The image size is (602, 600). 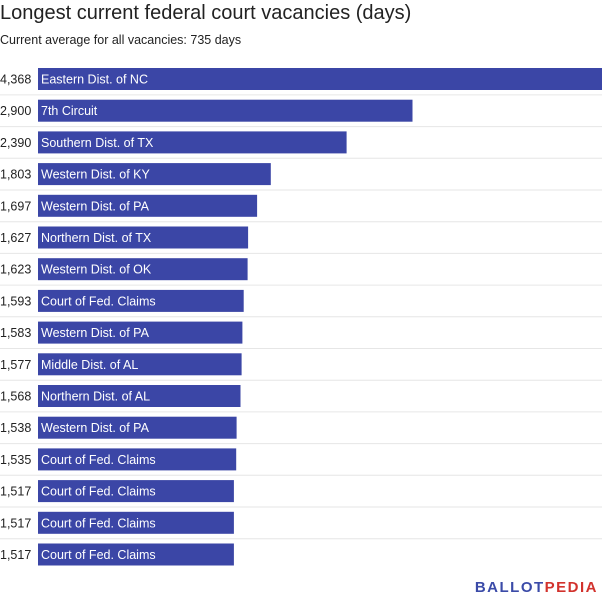 I want to click on value-label: 1,697, so click(x=15, y=206).